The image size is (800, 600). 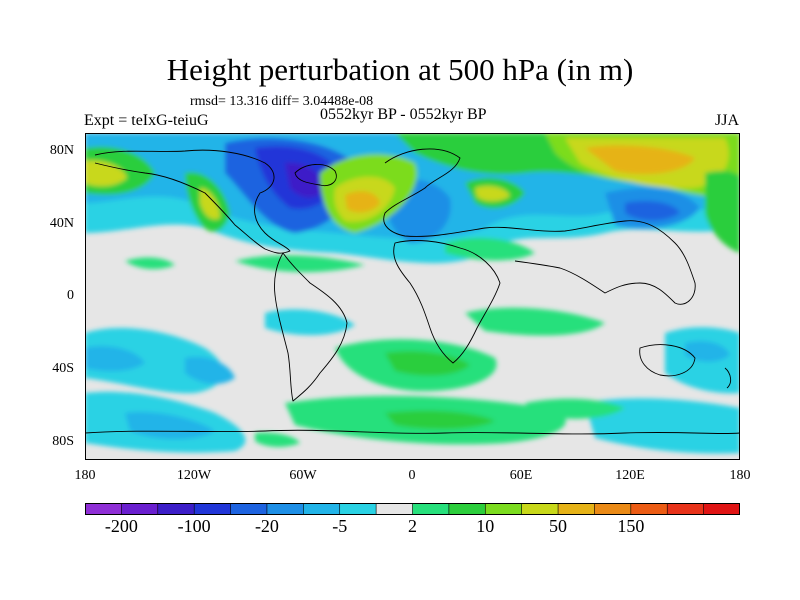 I want to click on lon-tick-180w: 180, so click(x=85, y=475).